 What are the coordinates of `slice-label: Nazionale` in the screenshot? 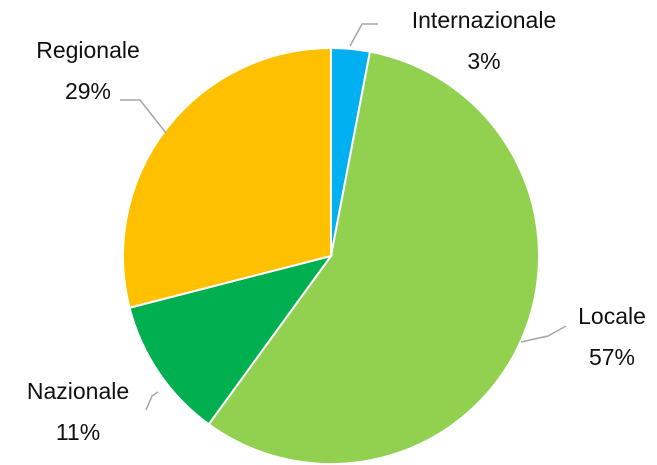 It's located at (78, 391).